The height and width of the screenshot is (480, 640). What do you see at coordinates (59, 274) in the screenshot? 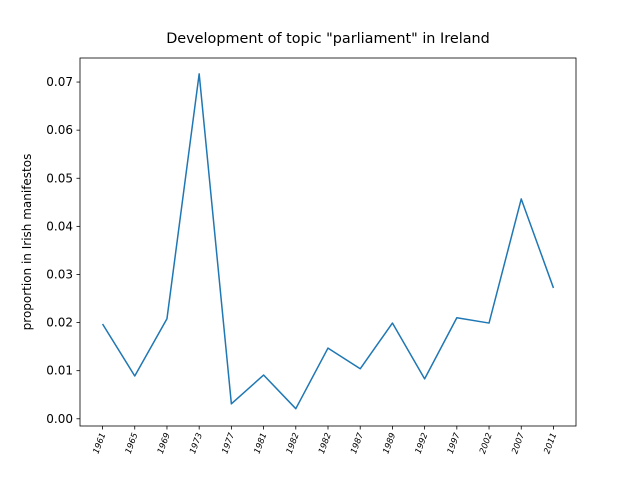
I see `y-tick-label: 0.03` at bounding box center [59, 274].